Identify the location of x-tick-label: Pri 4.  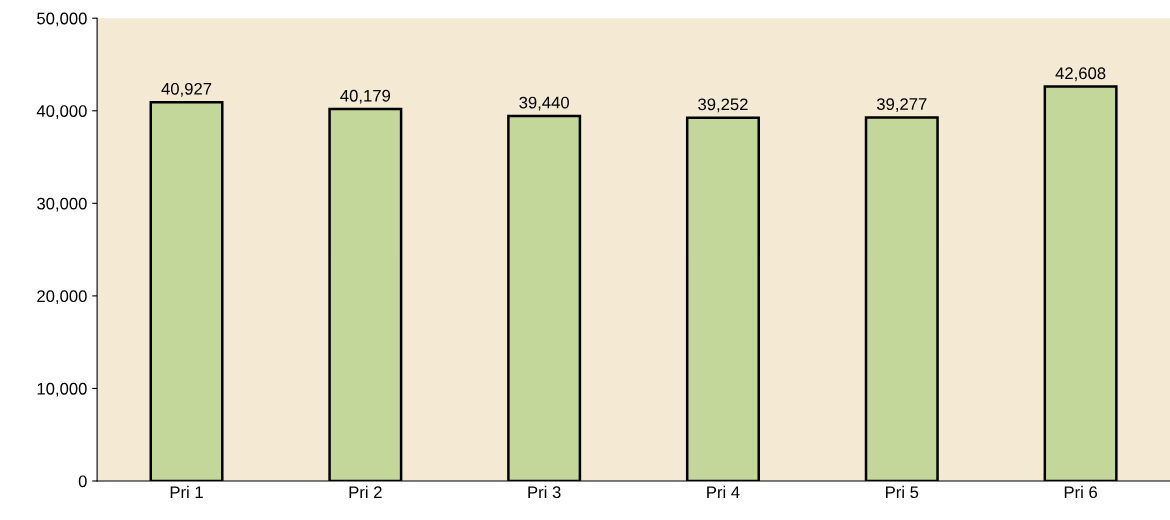
(723, 491).